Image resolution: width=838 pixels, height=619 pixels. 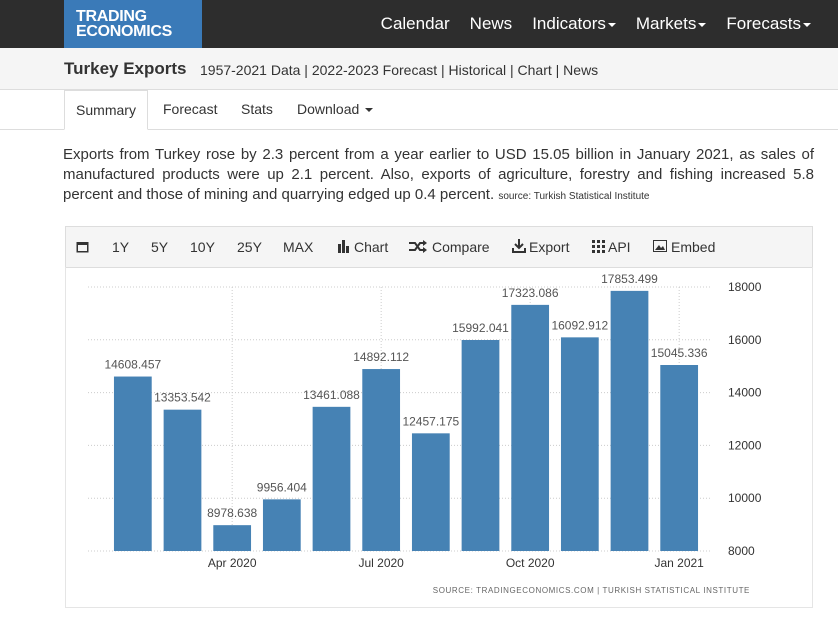 What do you see at coordinates (124, 31) in the screenshot?
I see `logo-line: ECONOMICS` at bounding box center [124, 31].